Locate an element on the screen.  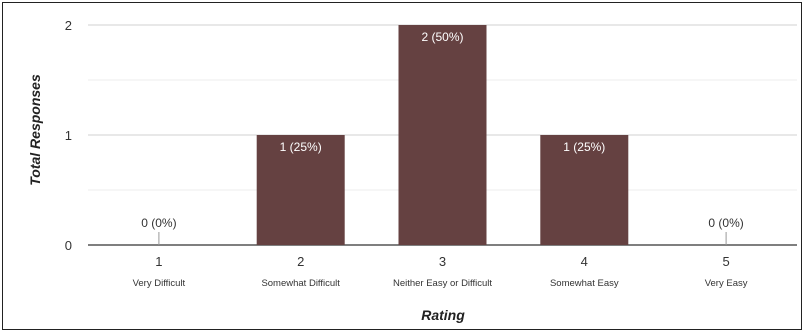
category-label: Very Difficult is located at coordinates (159, 283).